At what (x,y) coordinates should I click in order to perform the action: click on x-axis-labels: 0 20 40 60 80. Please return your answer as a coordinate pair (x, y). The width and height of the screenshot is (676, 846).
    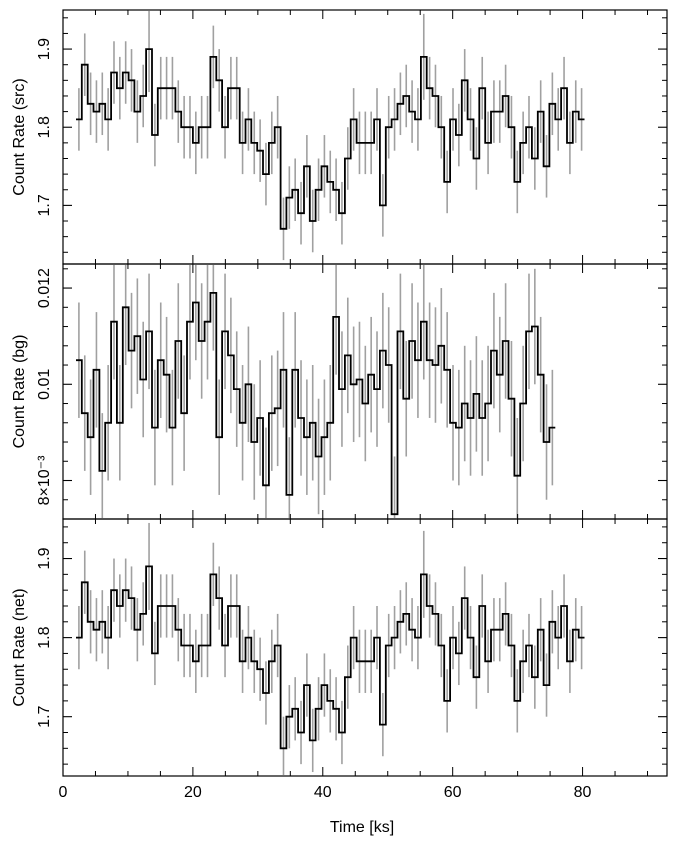
    Looking at the image, I should click on (325, 792).